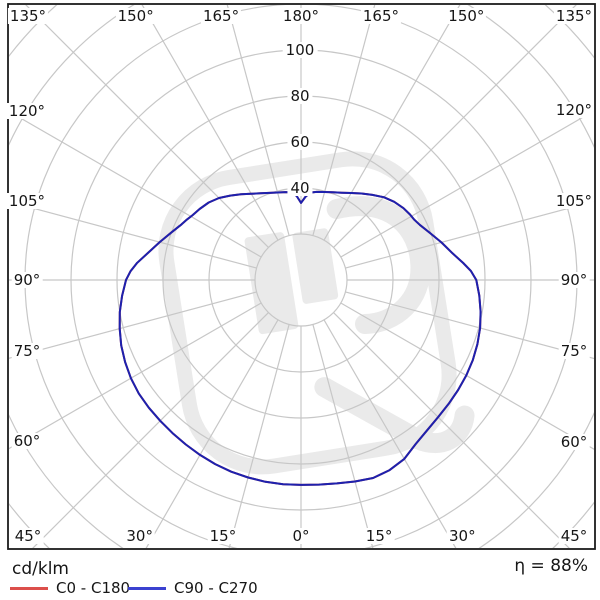 The width and height of the screenshot is (600, 600). What do you see at coordinates (135, 16) in the screenshot?
I see `angle-tick-label-150-left: 150°` at bounding box center [135, 16].